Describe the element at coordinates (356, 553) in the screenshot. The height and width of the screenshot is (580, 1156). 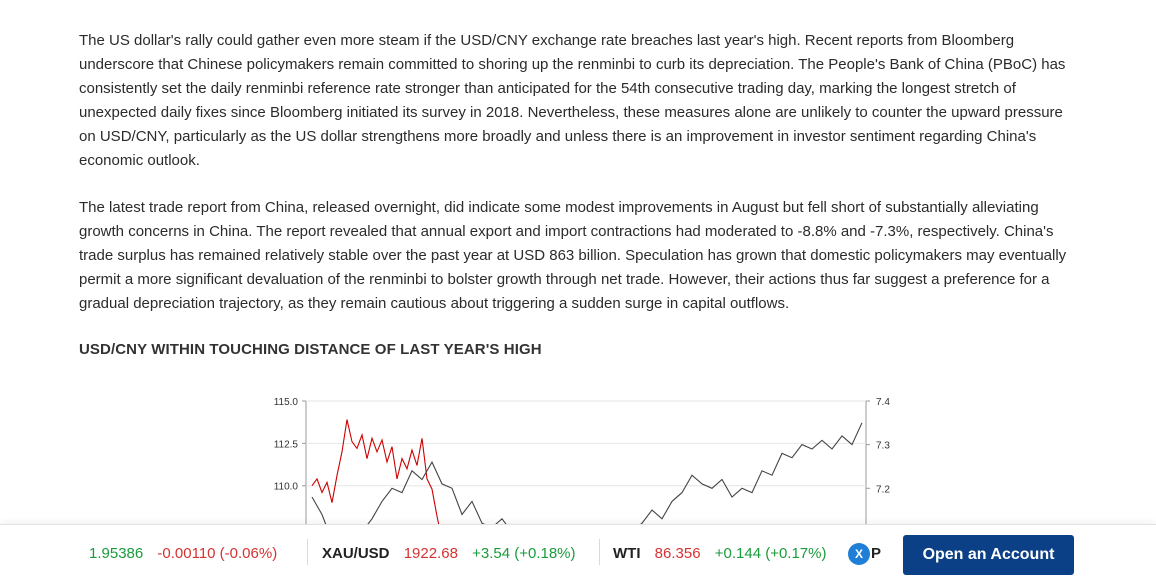
I see `ticker-symbol: XAU/USD` at that location.